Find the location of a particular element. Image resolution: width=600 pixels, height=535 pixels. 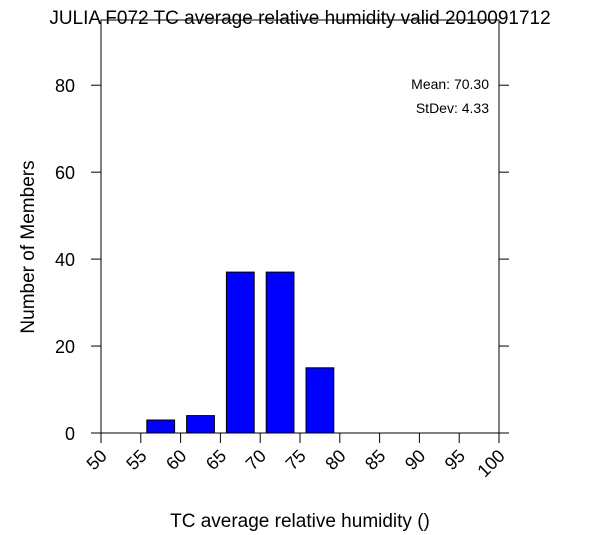

mean-label: Mean: 70.30 is located at coordinates (450, 84).